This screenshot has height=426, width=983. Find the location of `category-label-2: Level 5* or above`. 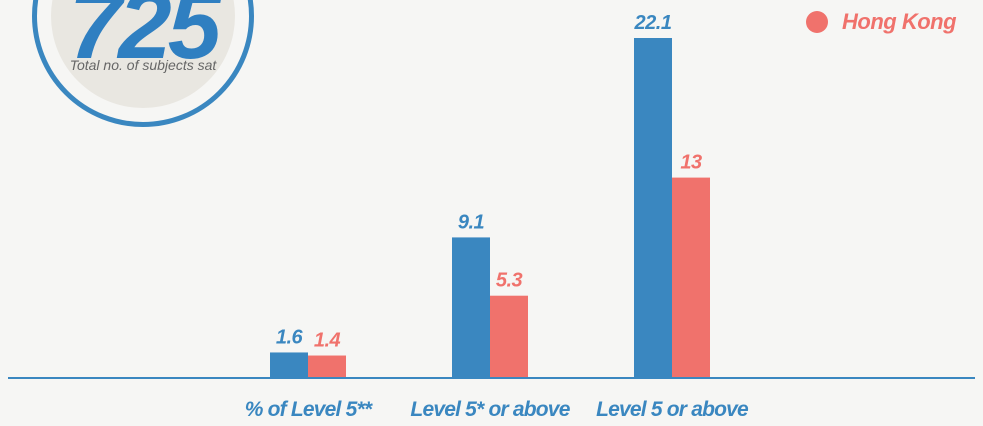

category-label-2: Level 5* or above is located at coordinates (490, 409).